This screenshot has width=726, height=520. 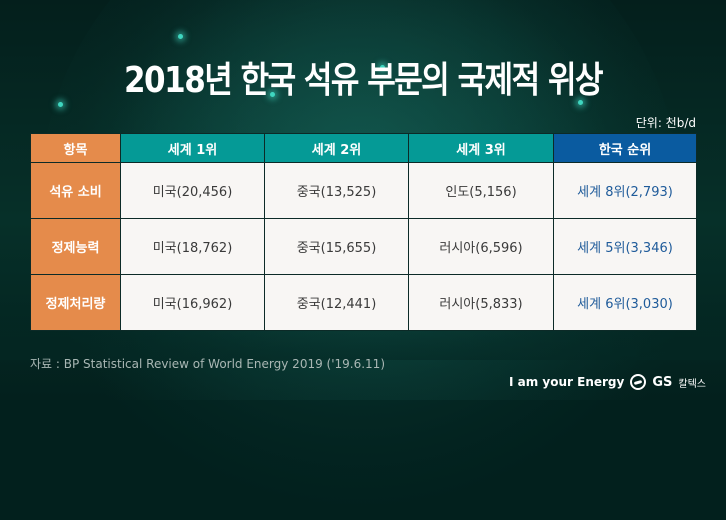 What do you see at coordinates (665, 123) in the screenshot?
I see `unit-label: 단위: 천b/d` at bounding box center [665, 123].